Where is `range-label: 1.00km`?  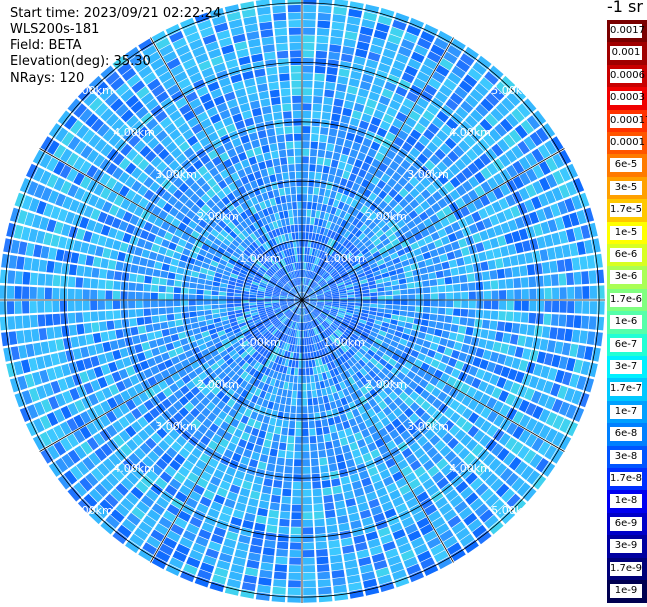
range-label: 1.00km is located at coordinates (260, 258).